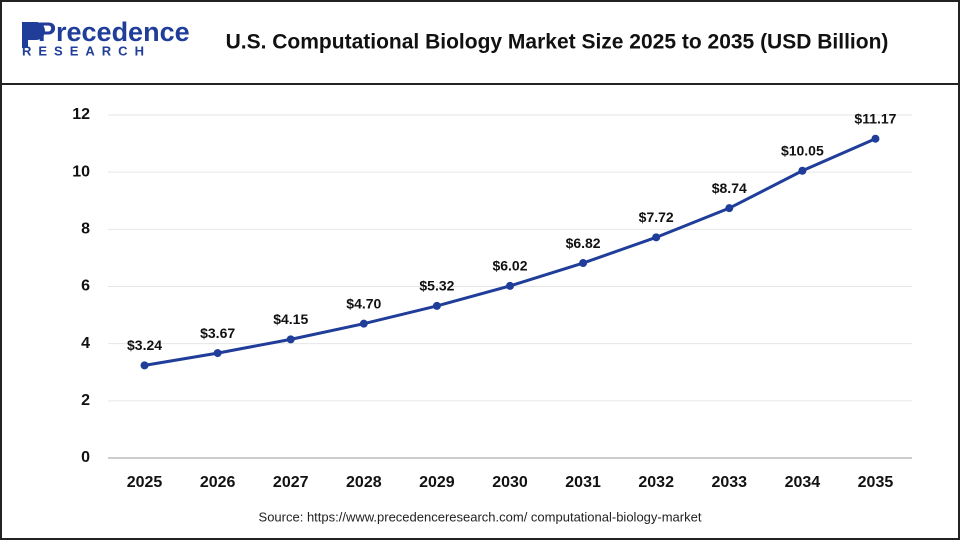 The height and width of the screenshot is (545, 960). What do you see at coordinates (583, 243) in the screenshot?
I see `data-label: $6.82` at bounding box center [583, 243].